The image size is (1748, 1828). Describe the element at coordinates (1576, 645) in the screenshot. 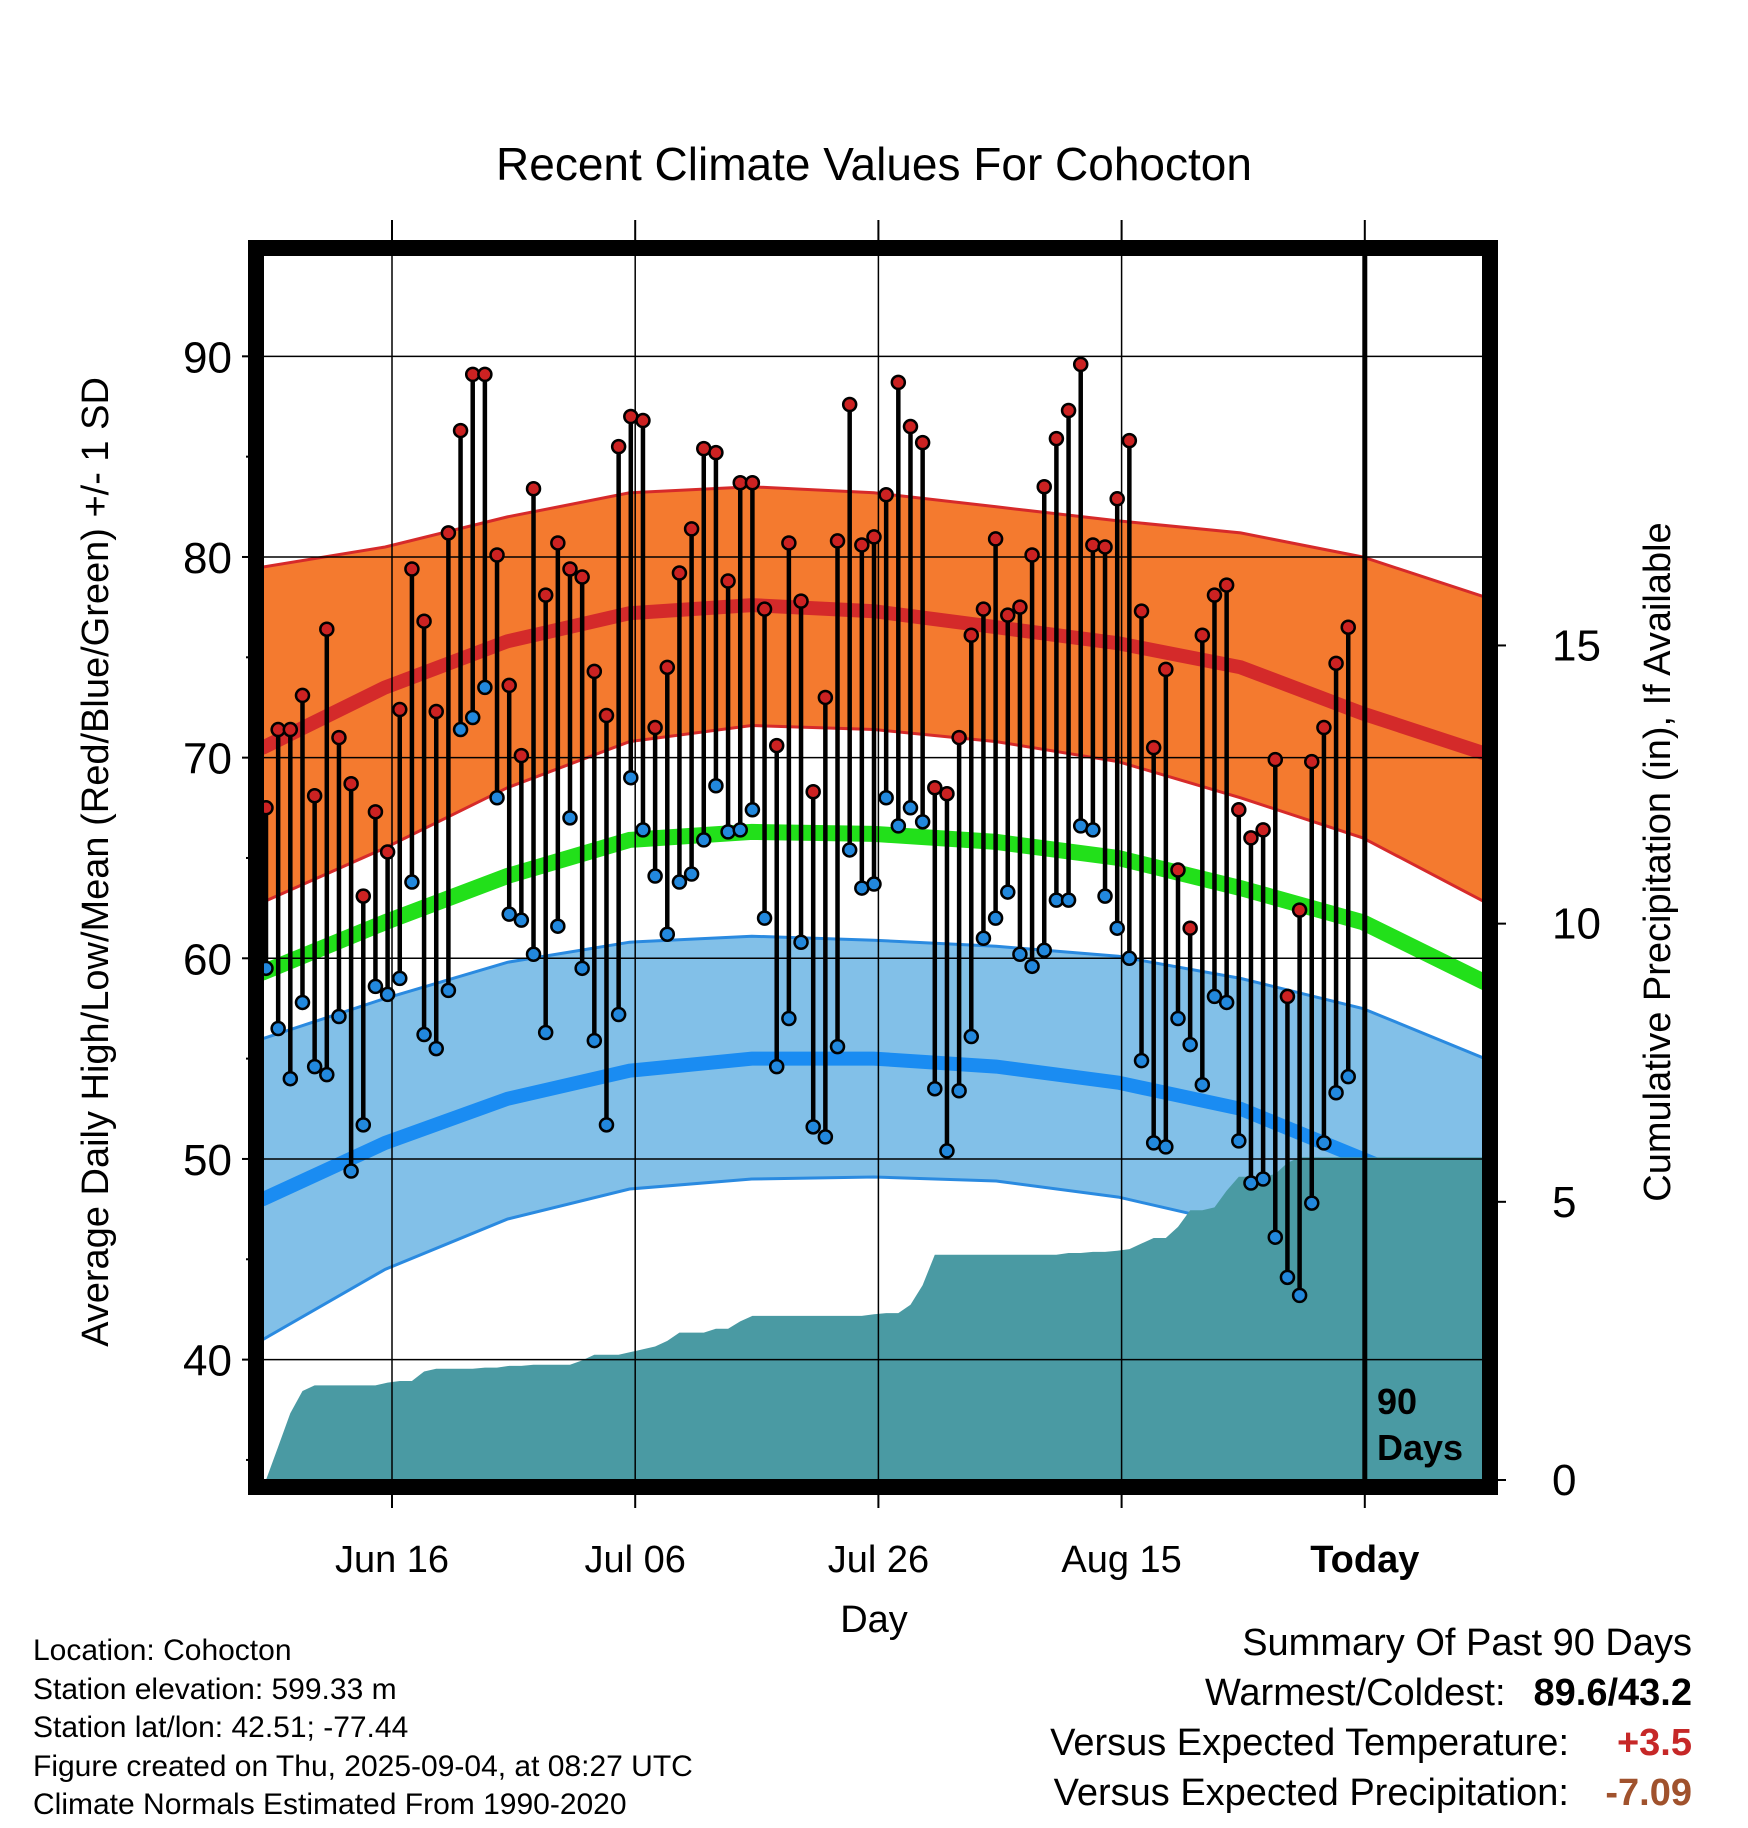

I see `y2-tick-label: 15` at that location.